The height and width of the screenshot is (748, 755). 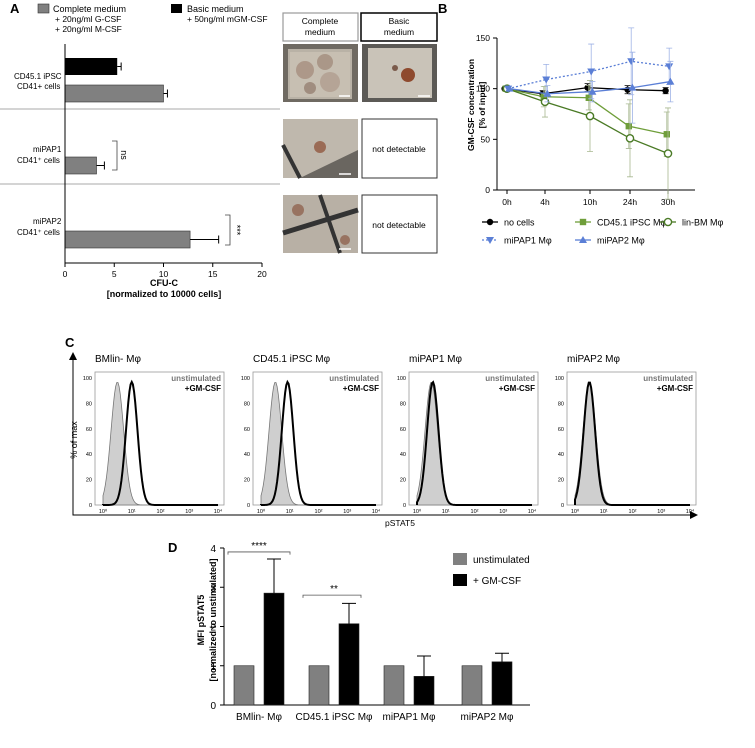 I want to click on micrograph-row-1-complete, so click(x=320, y=73).